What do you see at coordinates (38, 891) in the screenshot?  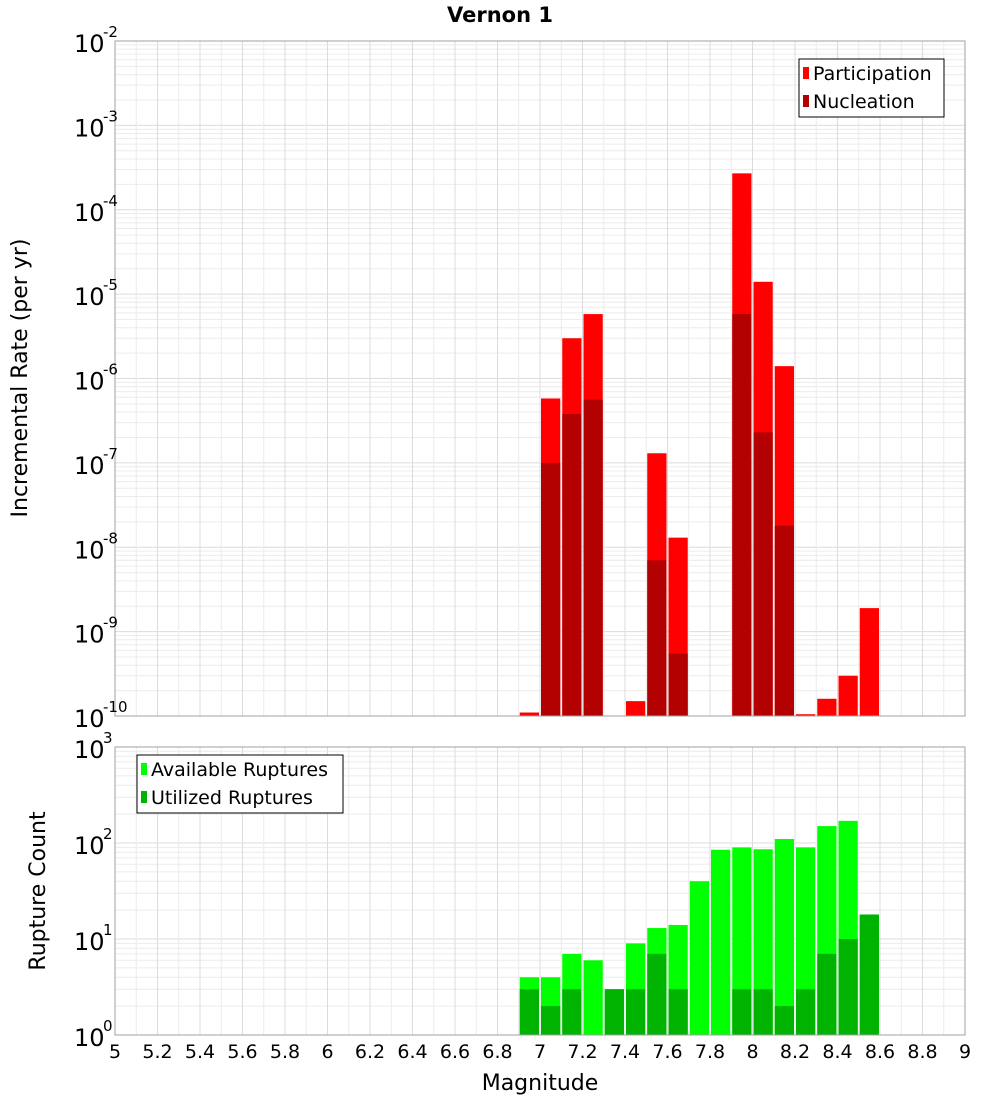 I see `count-y-axis-label: Rupture Count` at bounding box center [38, 891].